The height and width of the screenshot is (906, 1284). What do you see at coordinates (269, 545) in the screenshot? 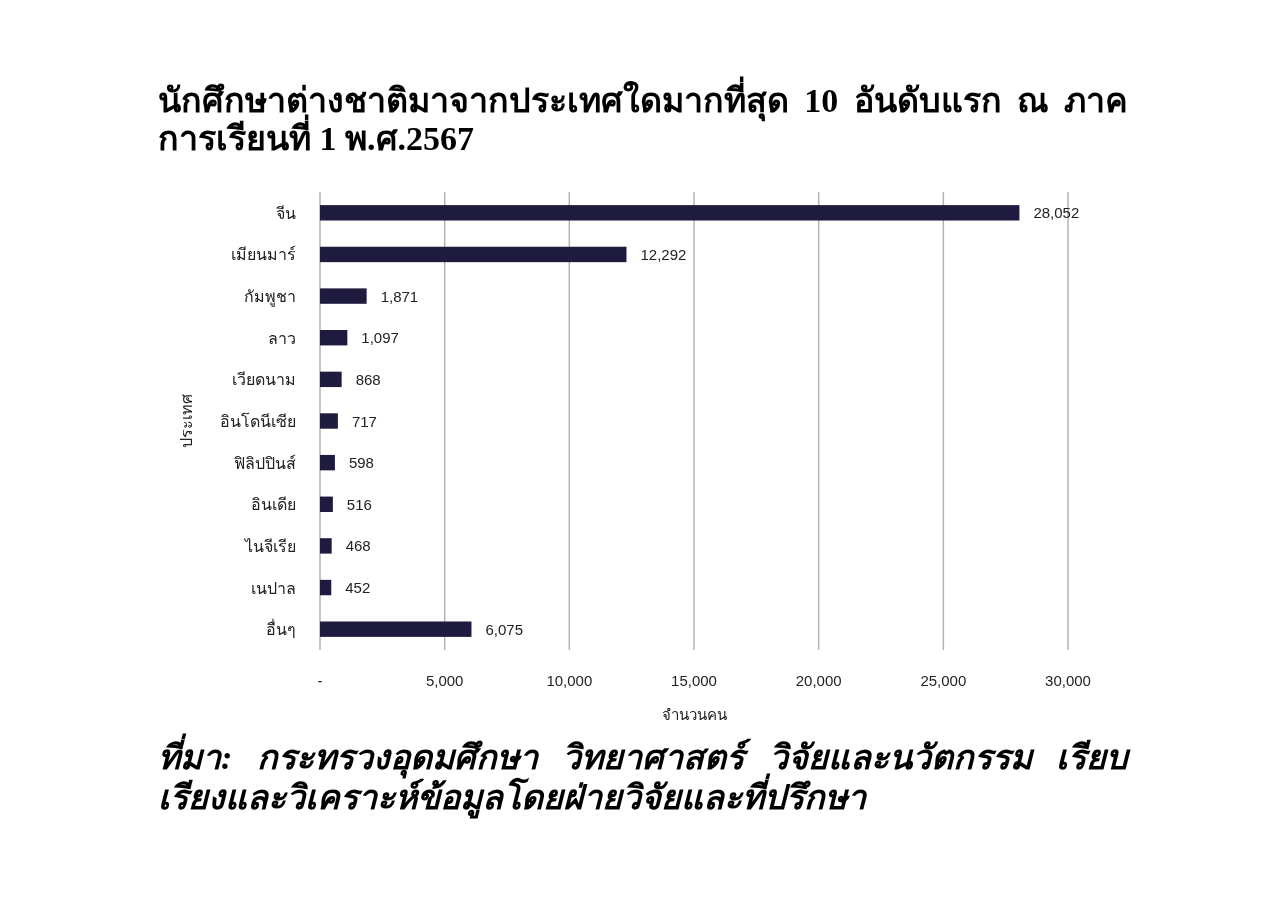
I see `y-tick-label: ไนจีเรีย` at bounding box center [269, 545].